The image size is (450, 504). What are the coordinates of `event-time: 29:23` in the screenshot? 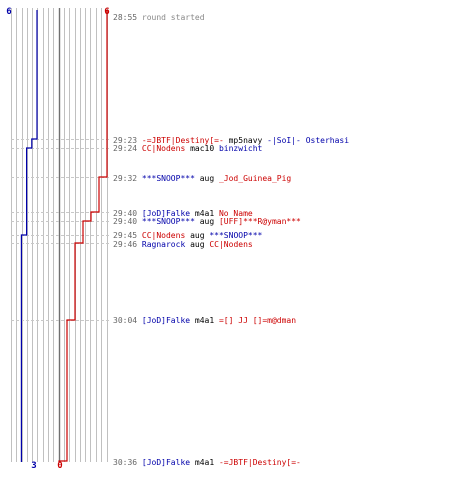 It's located at (127, 140).